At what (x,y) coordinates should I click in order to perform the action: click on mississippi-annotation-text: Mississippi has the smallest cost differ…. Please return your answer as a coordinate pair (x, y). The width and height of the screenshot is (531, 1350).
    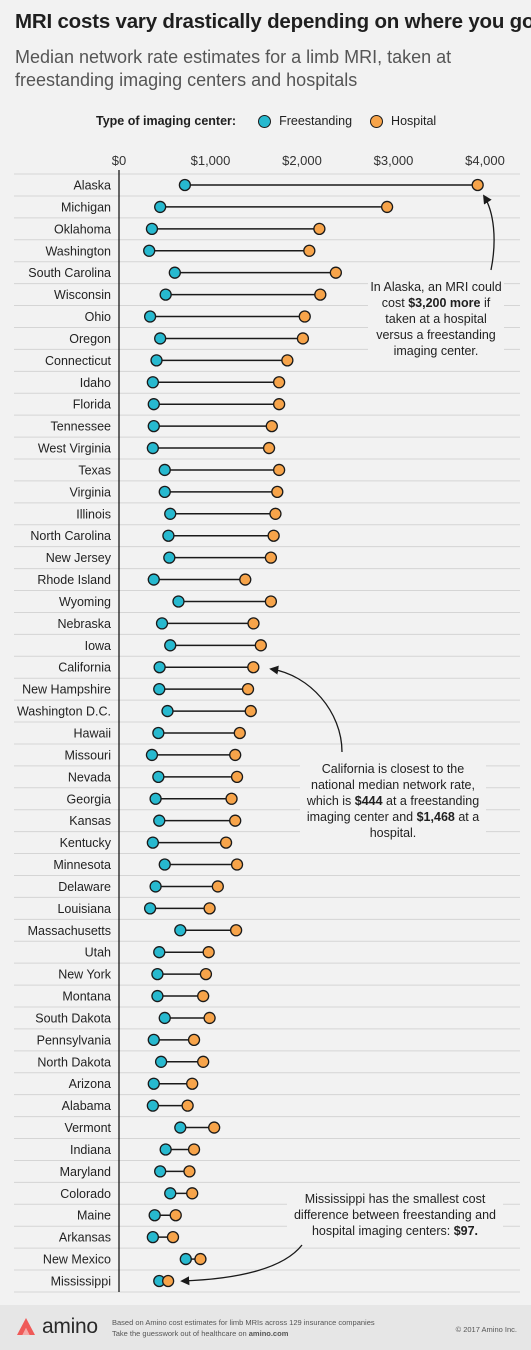
    Looking at the image, I should click on (394, 1215).